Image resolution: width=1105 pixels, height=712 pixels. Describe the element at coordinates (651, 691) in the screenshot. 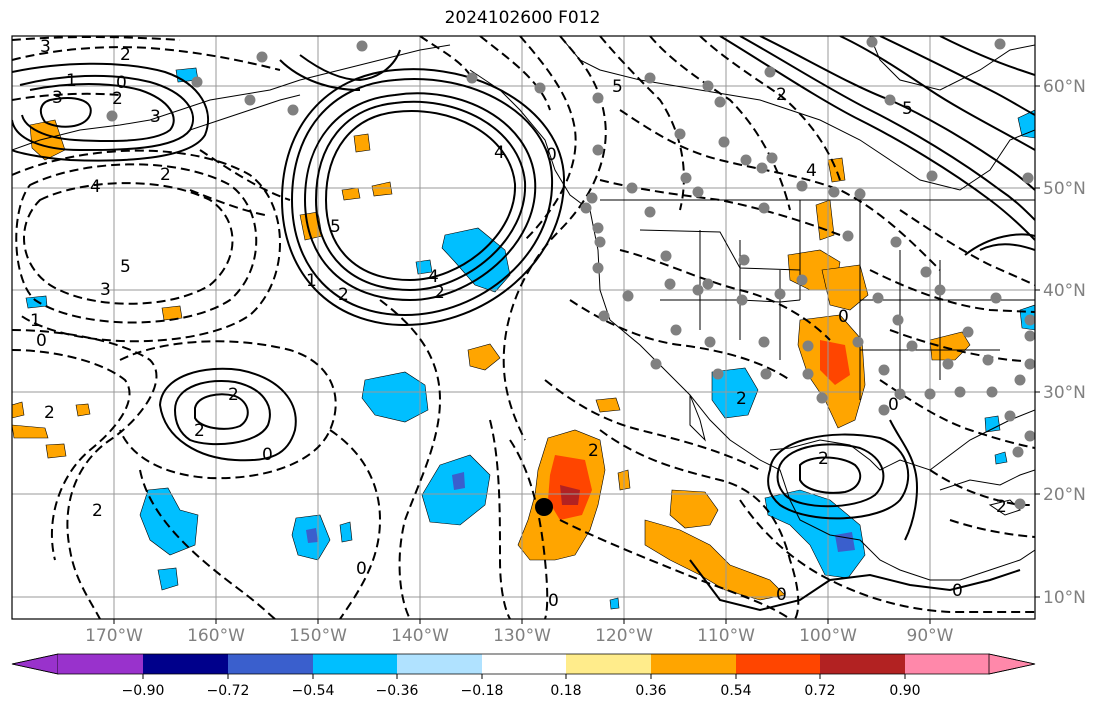

I see `colorbar-tick-label: 0.36` at that location.